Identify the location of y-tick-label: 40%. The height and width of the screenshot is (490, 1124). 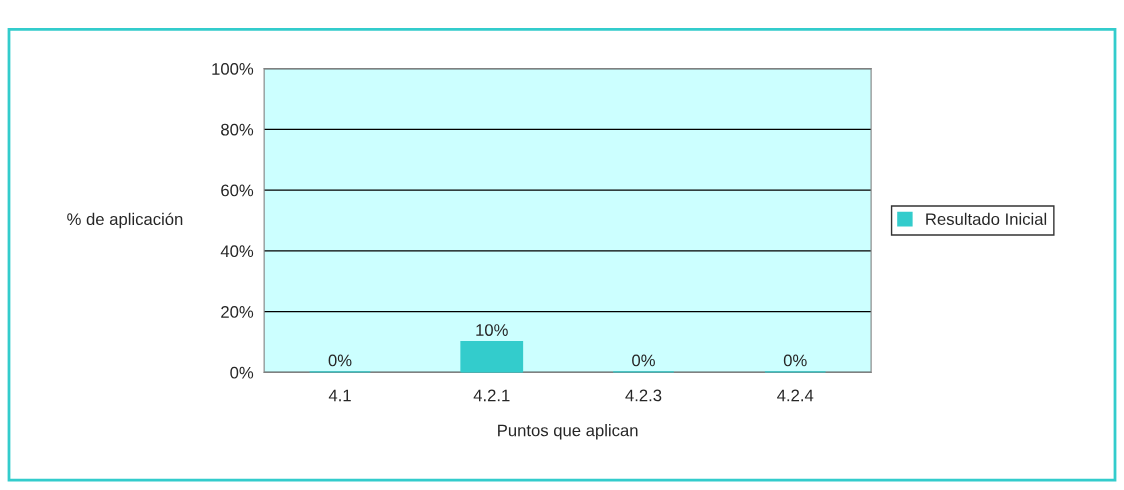
(237, 251).